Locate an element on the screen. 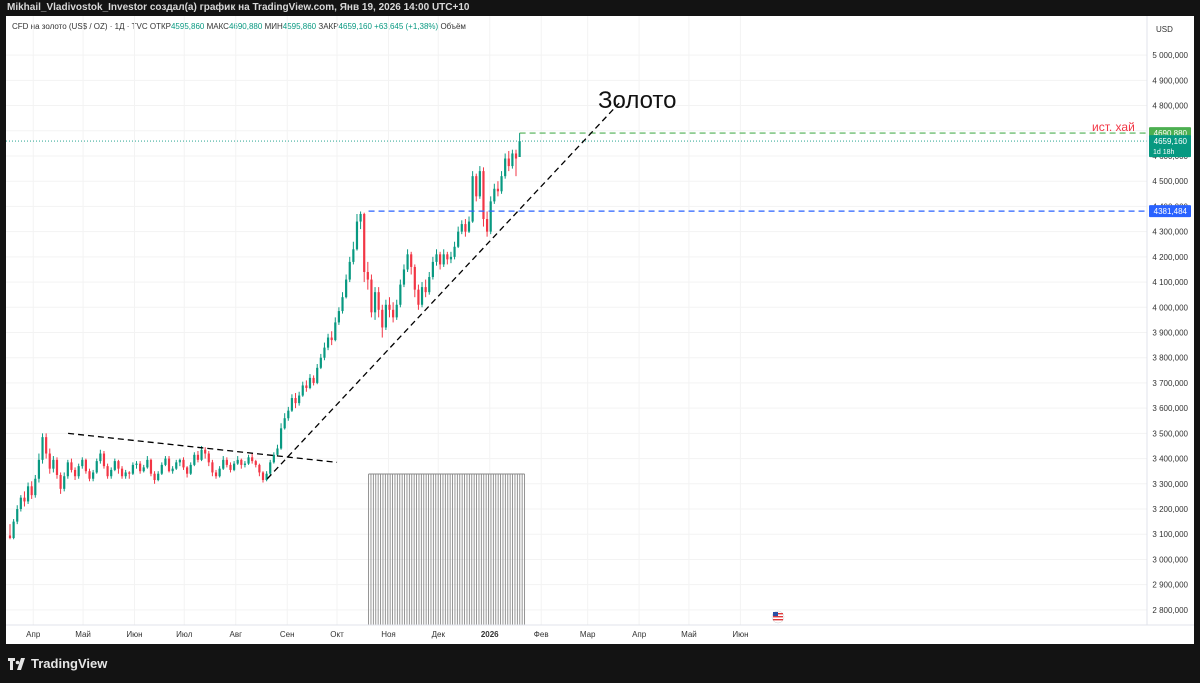 The height and width of the screenshot is (683, 1200). price-tick-label: 3 300,000 is located at coordinates (1170, 484).